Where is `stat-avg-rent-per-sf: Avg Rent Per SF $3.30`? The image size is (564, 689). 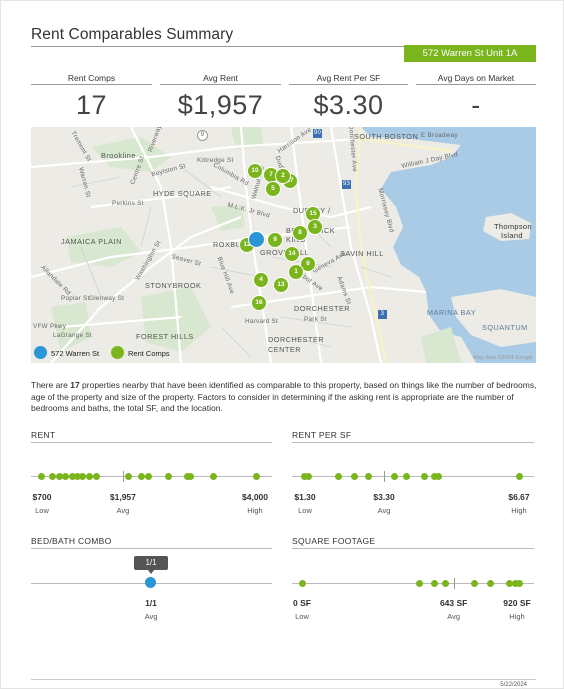 stat-avg-rent-per-sf: Avg Rent Per SF $3.30 is located at coordinates (348, 96).